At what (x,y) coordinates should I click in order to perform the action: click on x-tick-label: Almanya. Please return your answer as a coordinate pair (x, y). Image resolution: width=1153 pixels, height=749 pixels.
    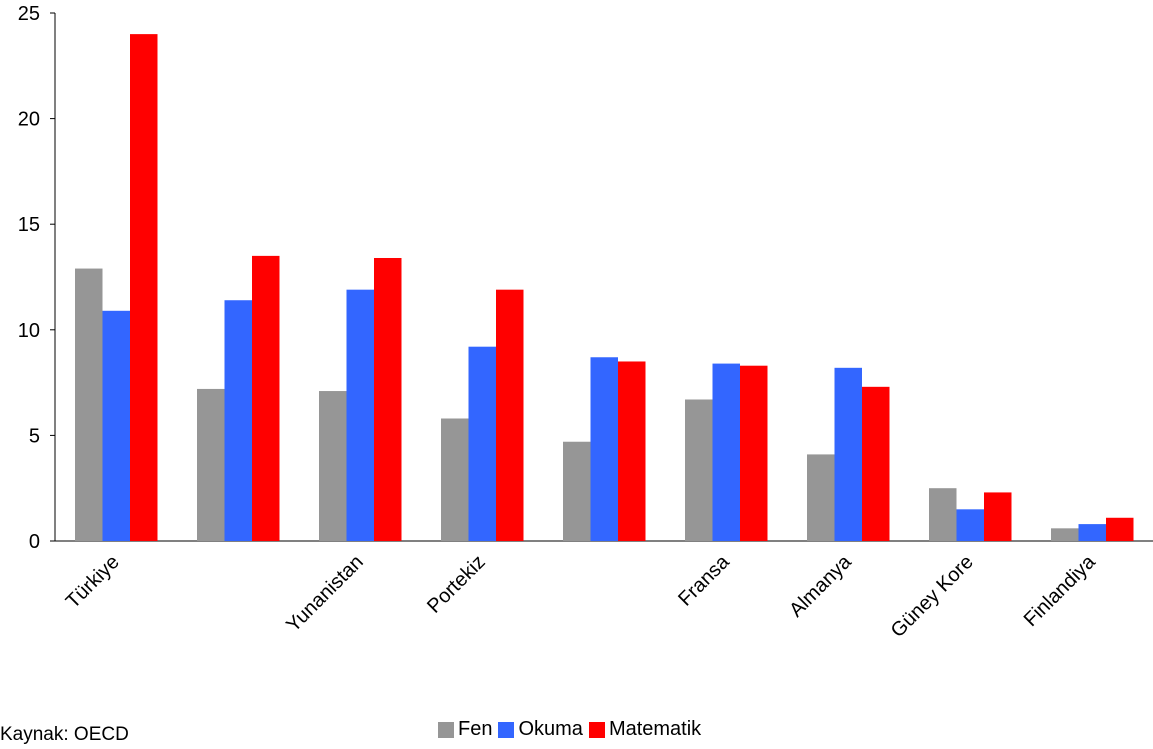
    Looking at the image, I should click on (820, 585).